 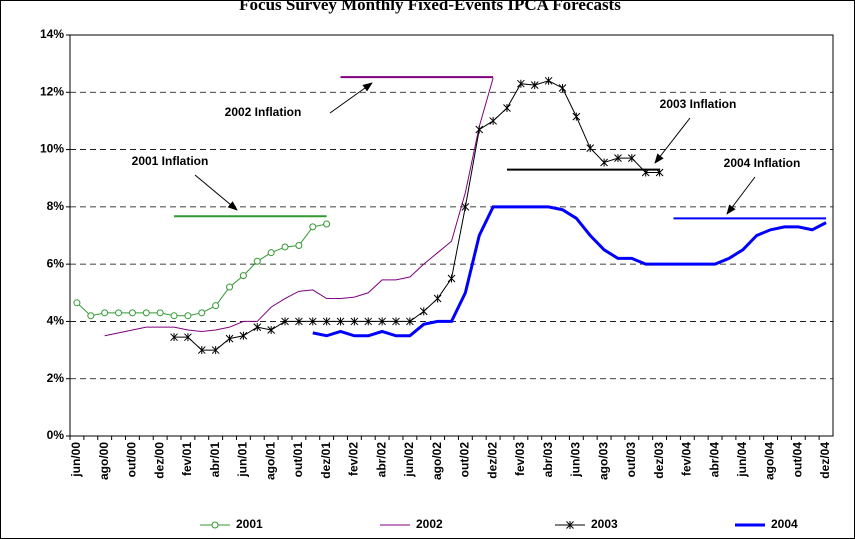 What do you see at coordinates (797, 460) in the screenshot?
I see `x-tick-label: out/04` at bounding box center [797, 460].